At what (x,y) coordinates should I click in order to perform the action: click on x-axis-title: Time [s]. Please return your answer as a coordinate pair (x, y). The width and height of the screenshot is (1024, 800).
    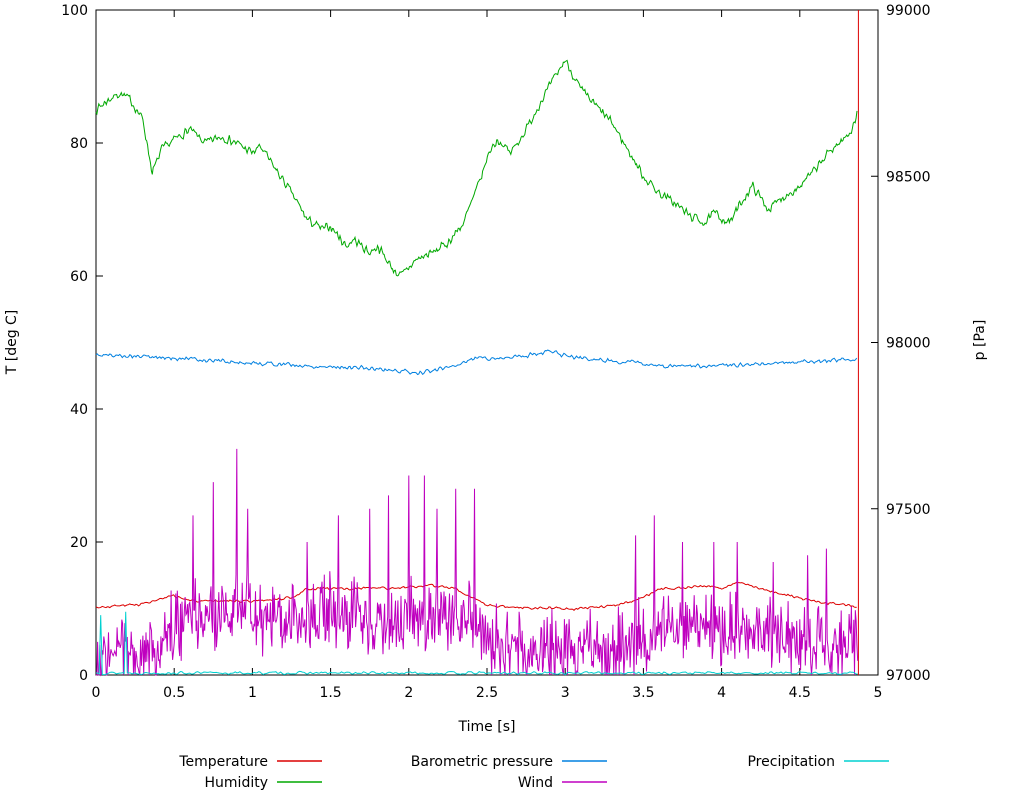
    Looking at the image, I should click on (487, 727).